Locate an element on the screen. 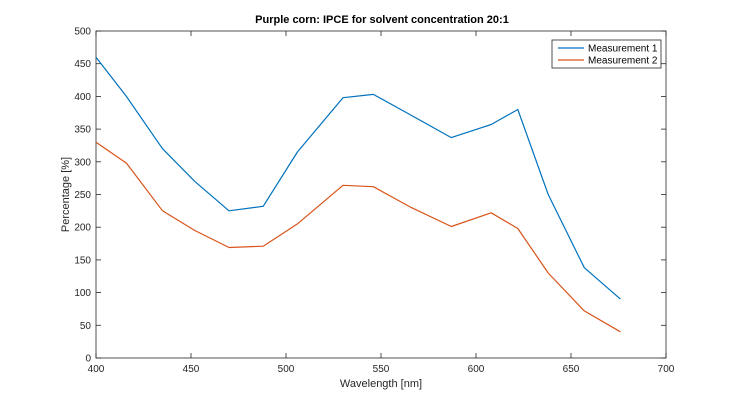 This screenshot has width=736, height=402. legend-box is located at coordinates (606, 54).